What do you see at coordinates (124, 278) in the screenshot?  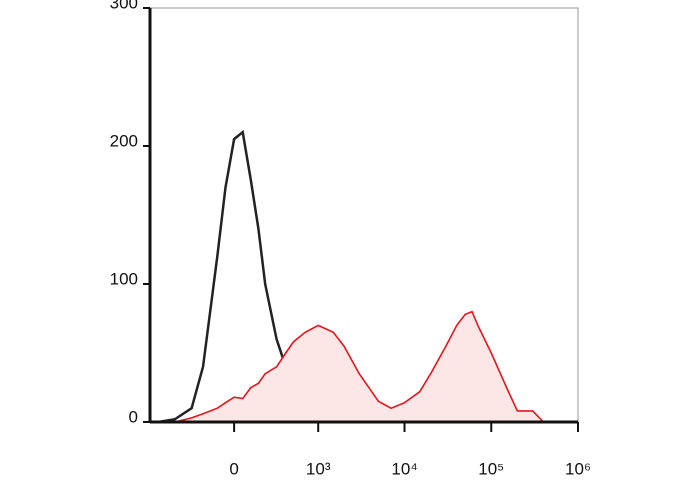 I see `y-tick-label: 100` at bounding box center [124, 278].